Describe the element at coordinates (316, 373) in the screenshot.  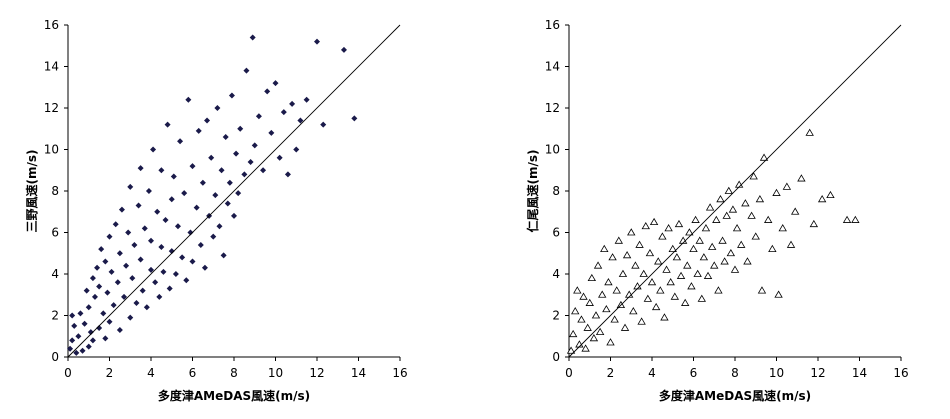
I see `x-tick-label: 12` at that location.